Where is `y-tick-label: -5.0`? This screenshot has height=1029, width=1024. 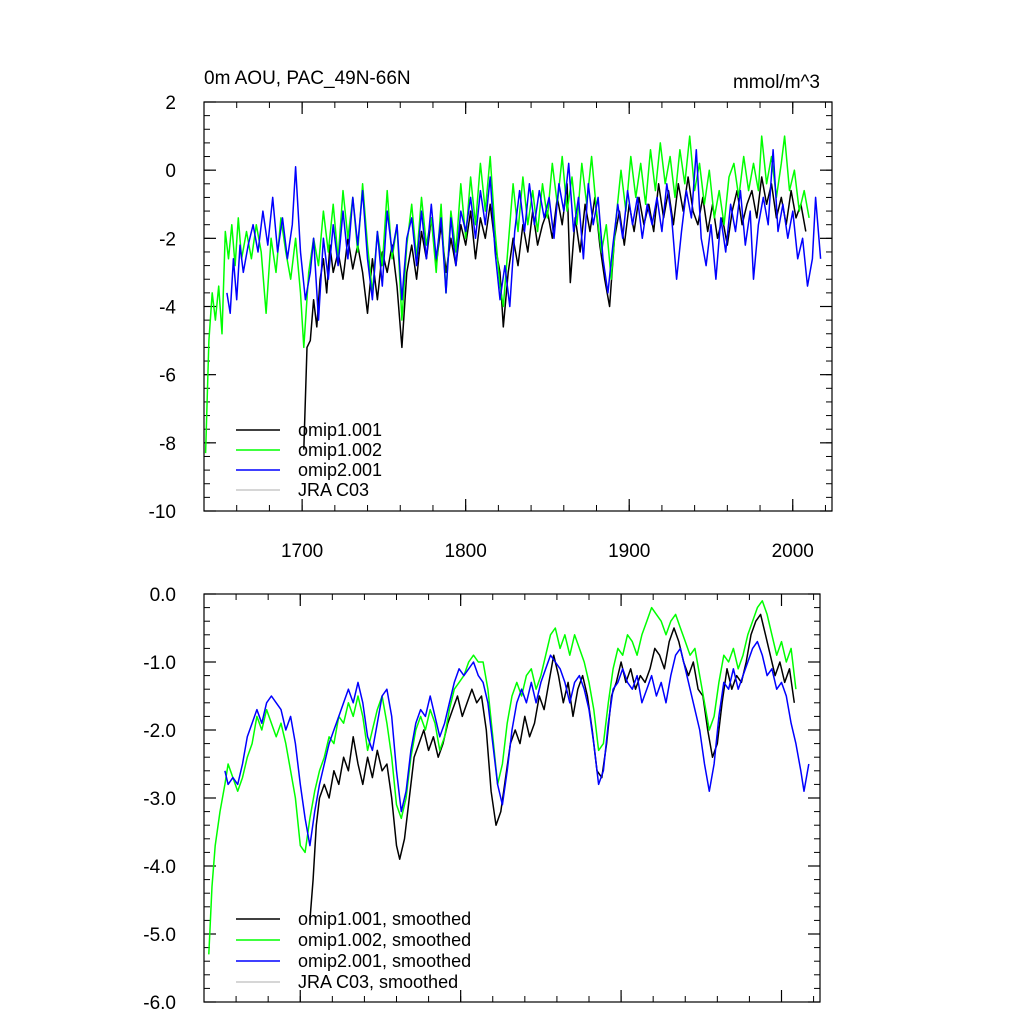 y-tick-label: -5.0 is located at coordinates (159, 935).